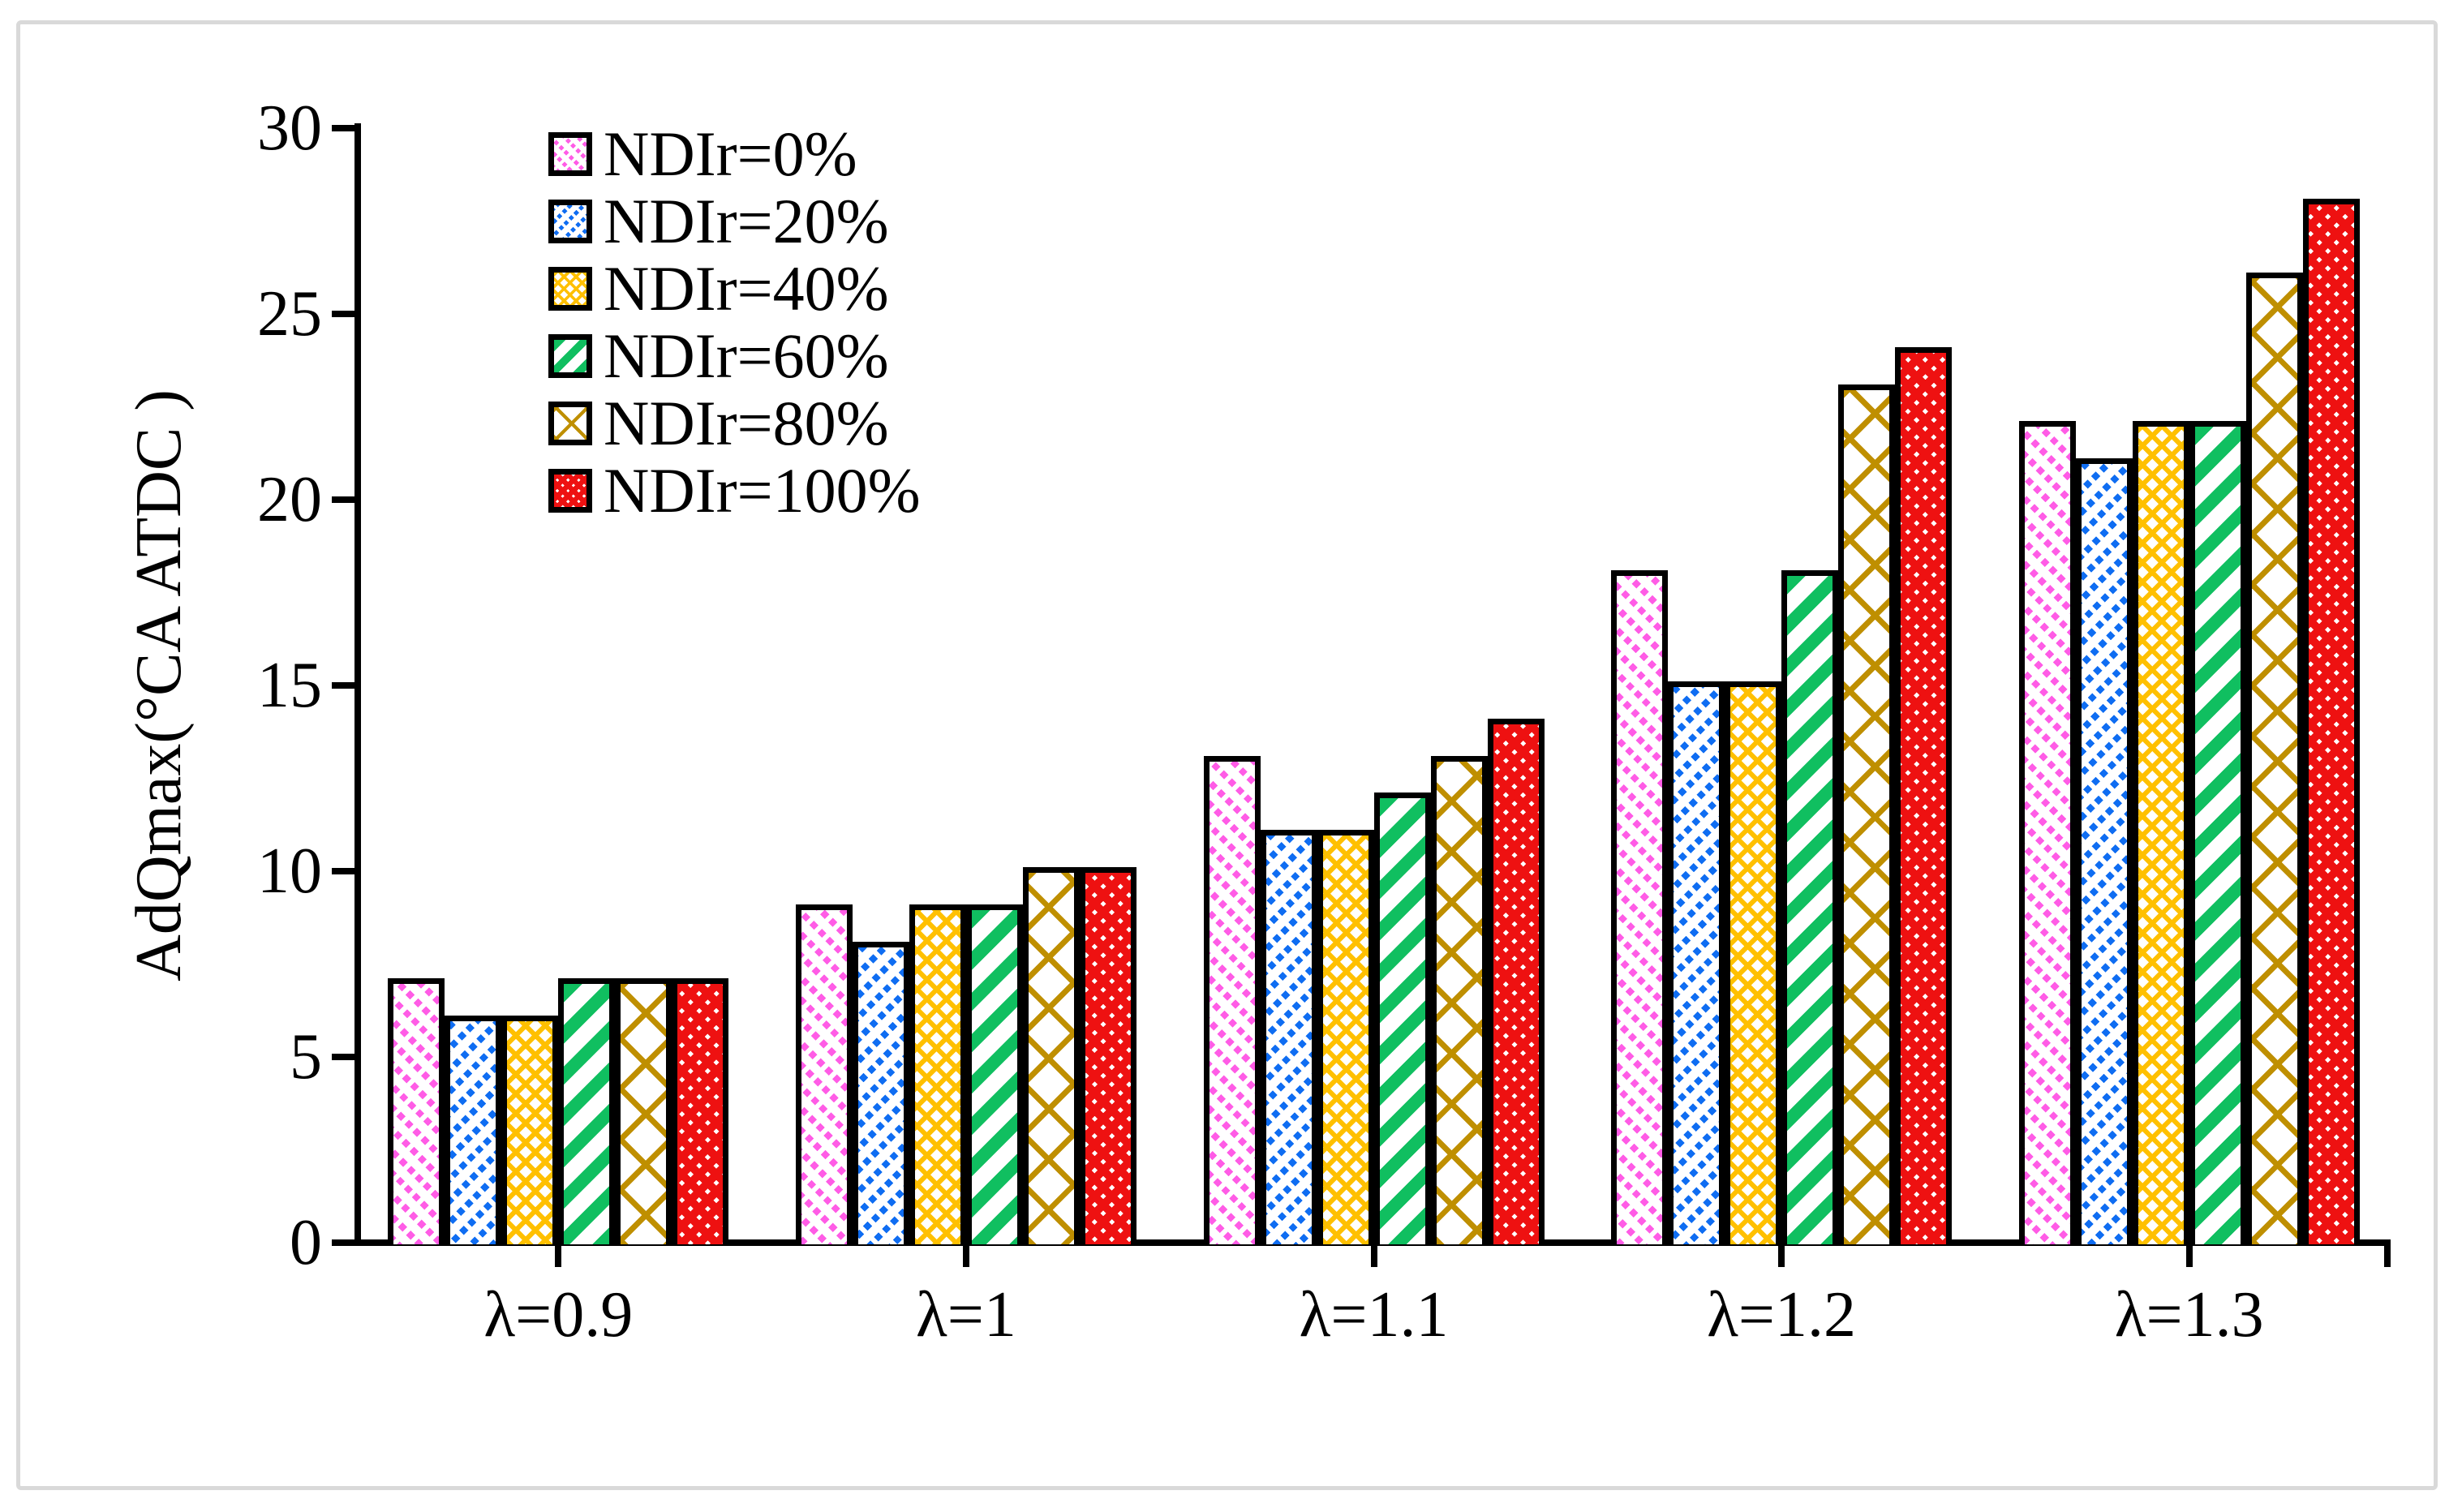 The width and height of the screenshot is (2462, 1512). What do you see at coordinates (1345, 1037) in the screenshot?
I see `bar-NDIr=40%-λ=1.1` at bounding box center [1345, 1037].